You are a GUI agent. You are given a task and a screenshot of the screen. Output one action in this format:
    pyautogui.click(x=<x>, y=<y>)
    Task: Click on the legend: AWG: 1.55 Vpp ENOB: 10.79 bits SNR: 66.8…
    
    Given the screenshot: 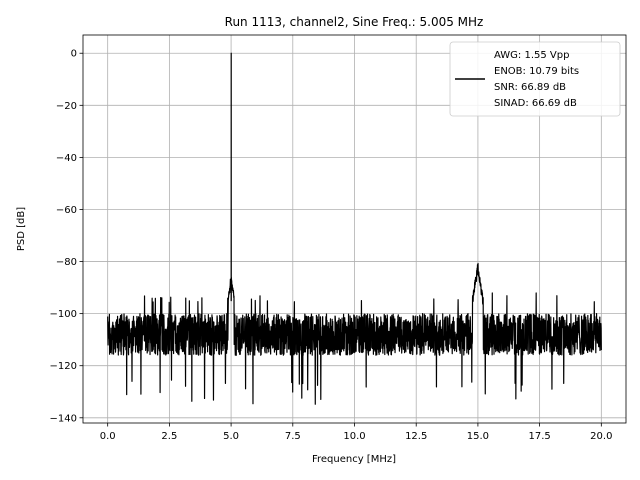 What is the action you would take?
    pyautogui.click(x=535, y=79)
    